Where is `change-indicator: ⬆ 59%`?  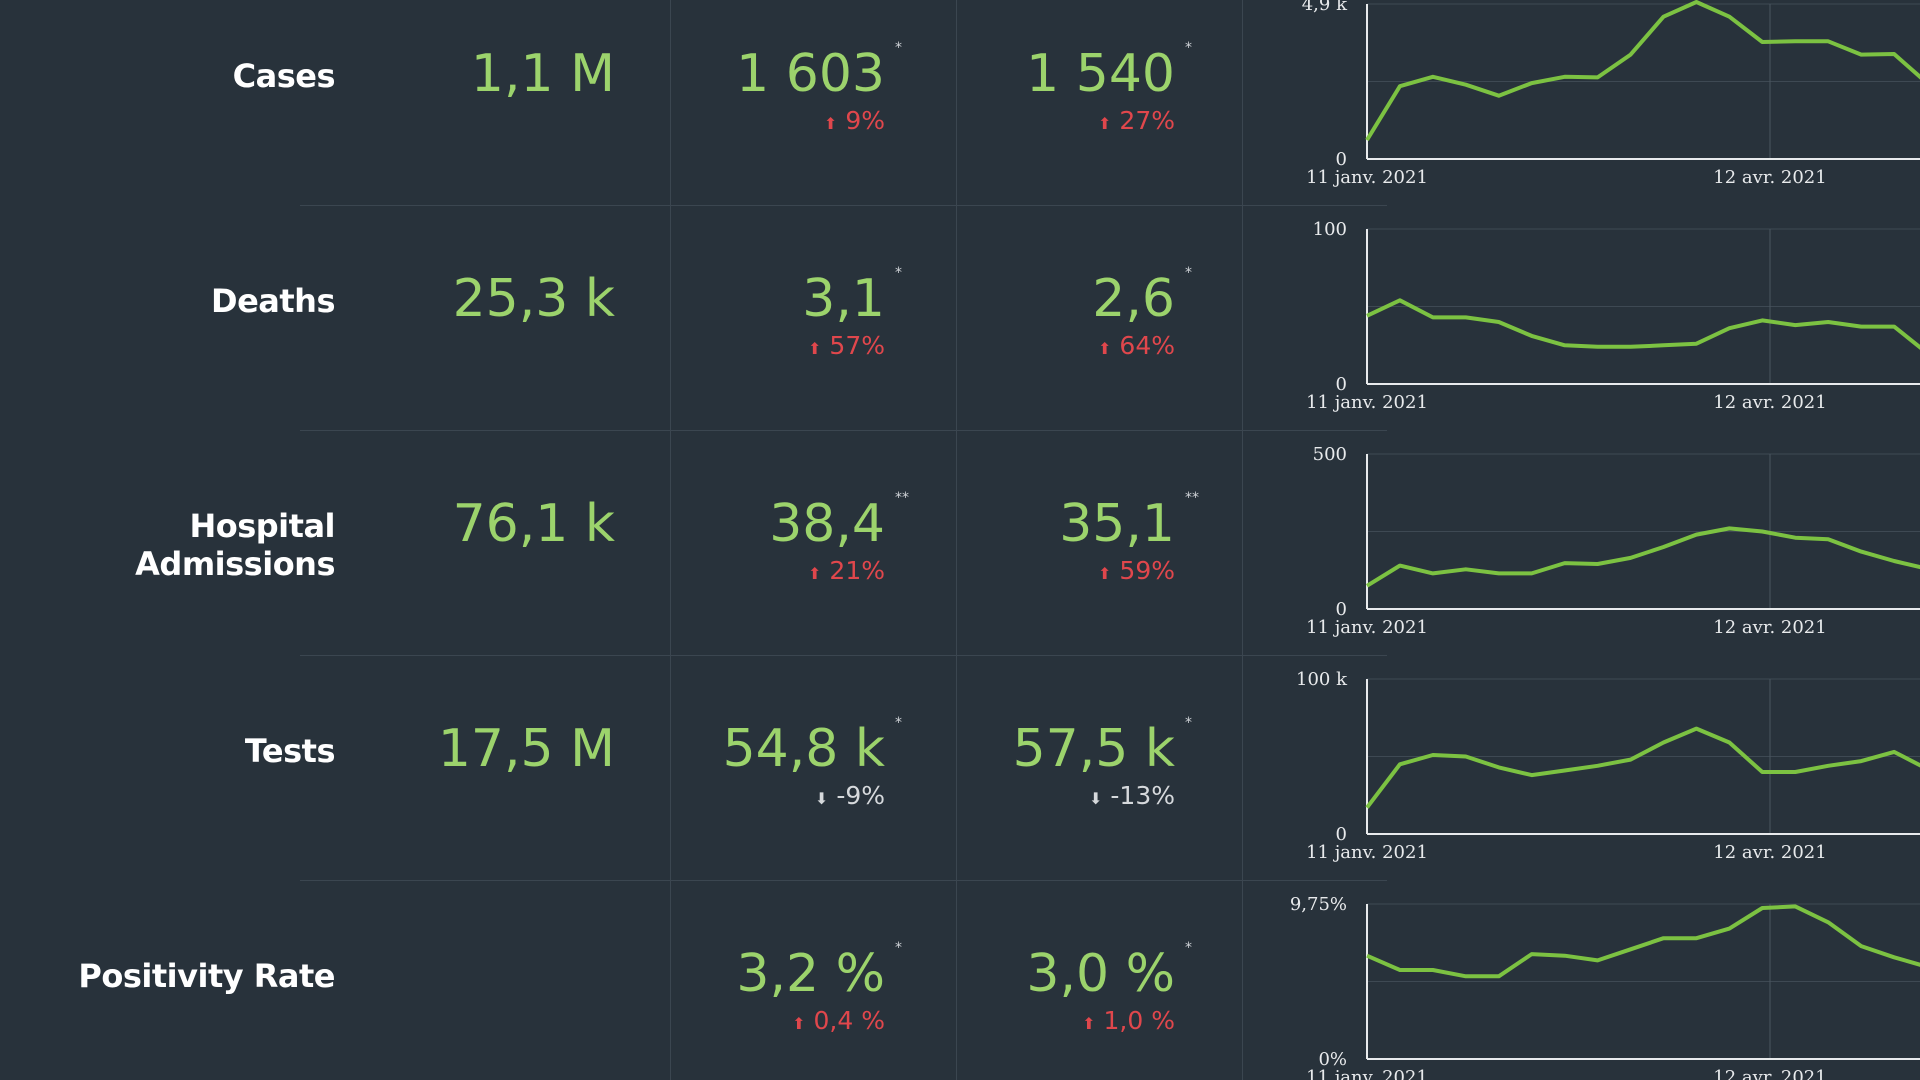
change-indicator: ⬆ 59% is located at coordinates (1136, 570).